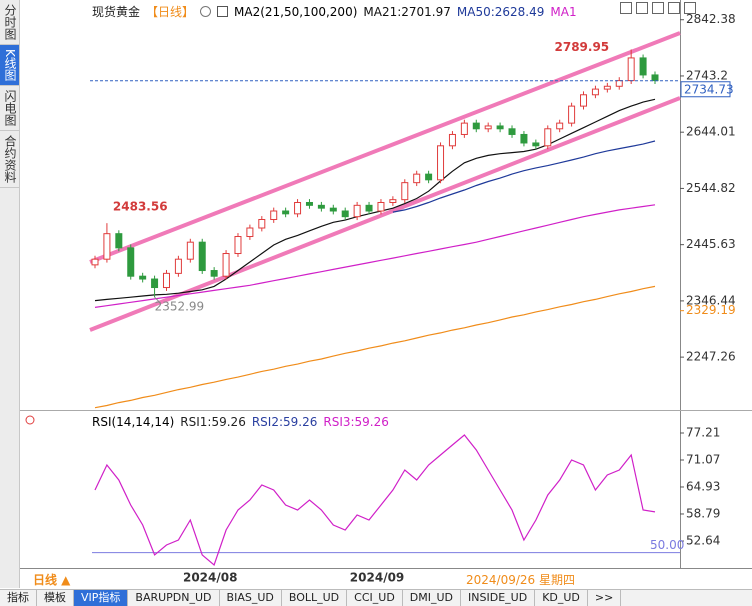 This screenshot has height=606, width=752. What do you see at coordinates (174, 598) in the screenshot?
I see `toolbar-tab: BARUPDN_UD` at bounding box center [174, 598].